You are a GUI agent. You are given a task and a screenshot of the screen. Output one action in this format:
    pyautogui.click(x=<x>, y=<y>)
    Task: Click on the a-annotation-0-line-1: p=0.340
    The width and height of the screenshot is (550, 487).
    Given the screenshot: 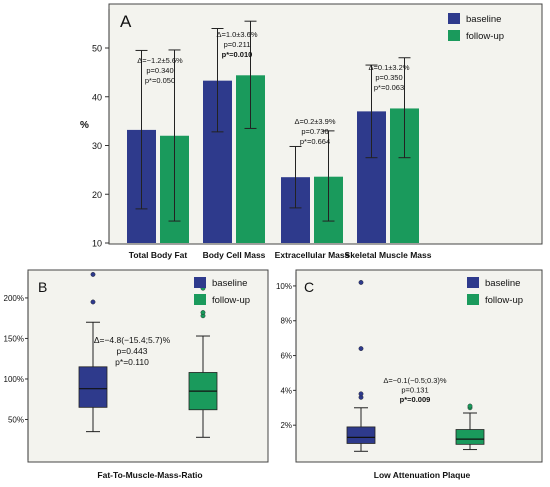 What is the action you would take?
    pyautogui.click(x=159, y=70)
    